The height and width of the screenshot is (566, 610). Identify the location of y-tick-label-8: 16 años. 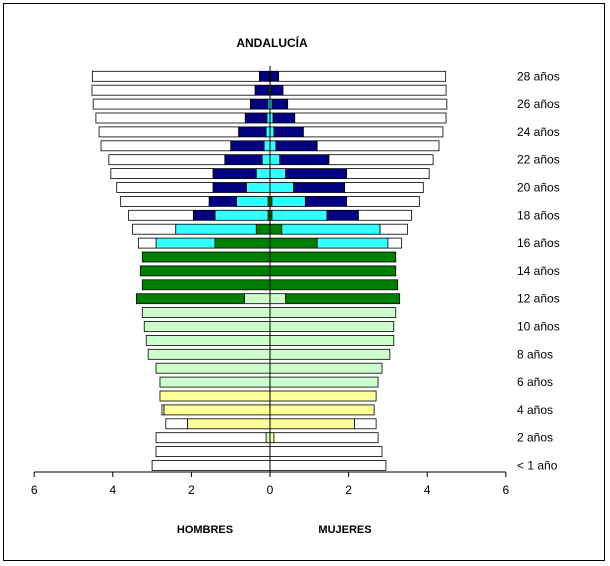
(538, 243).